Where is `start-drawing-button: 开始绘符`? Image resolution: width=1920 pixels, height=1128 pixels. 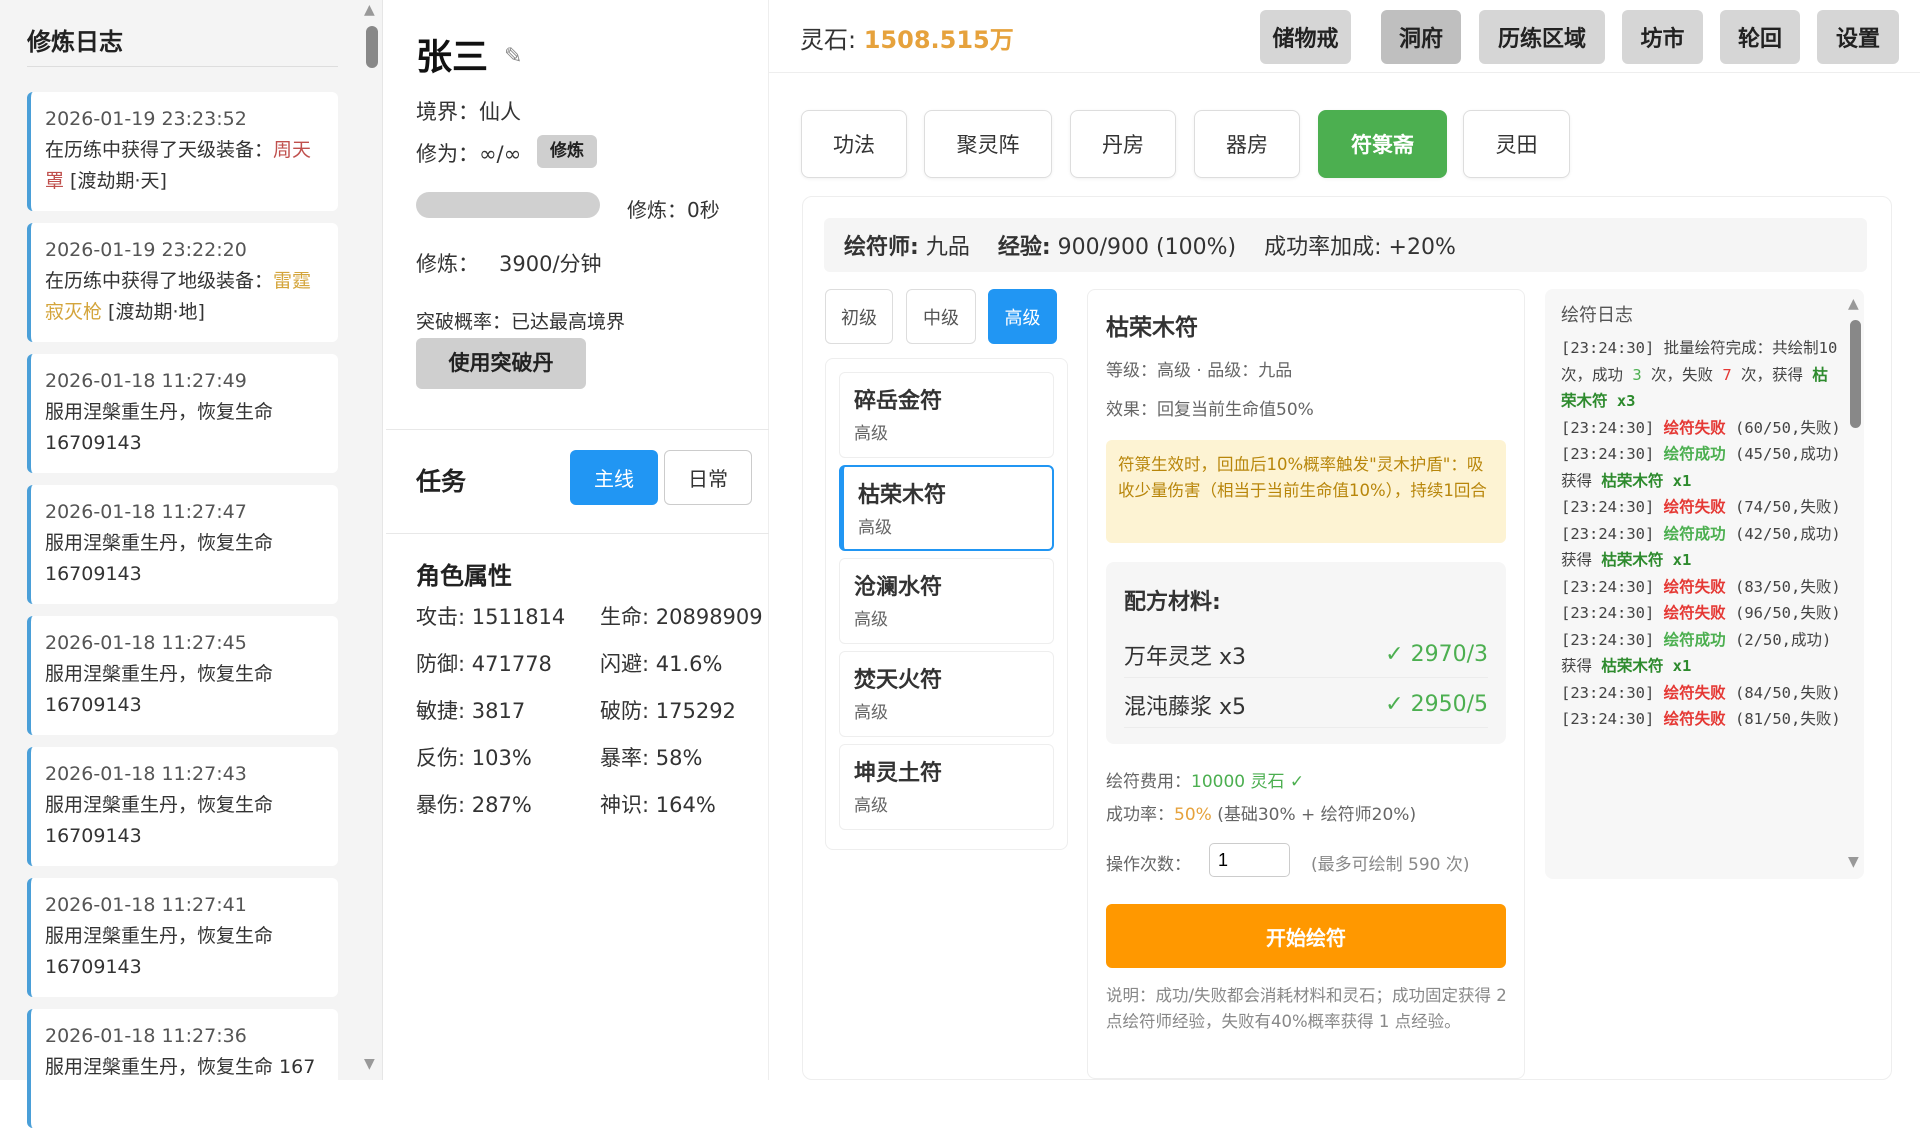
start-drawing-button: 开始绘符 is located at coordinates (1306, 936).